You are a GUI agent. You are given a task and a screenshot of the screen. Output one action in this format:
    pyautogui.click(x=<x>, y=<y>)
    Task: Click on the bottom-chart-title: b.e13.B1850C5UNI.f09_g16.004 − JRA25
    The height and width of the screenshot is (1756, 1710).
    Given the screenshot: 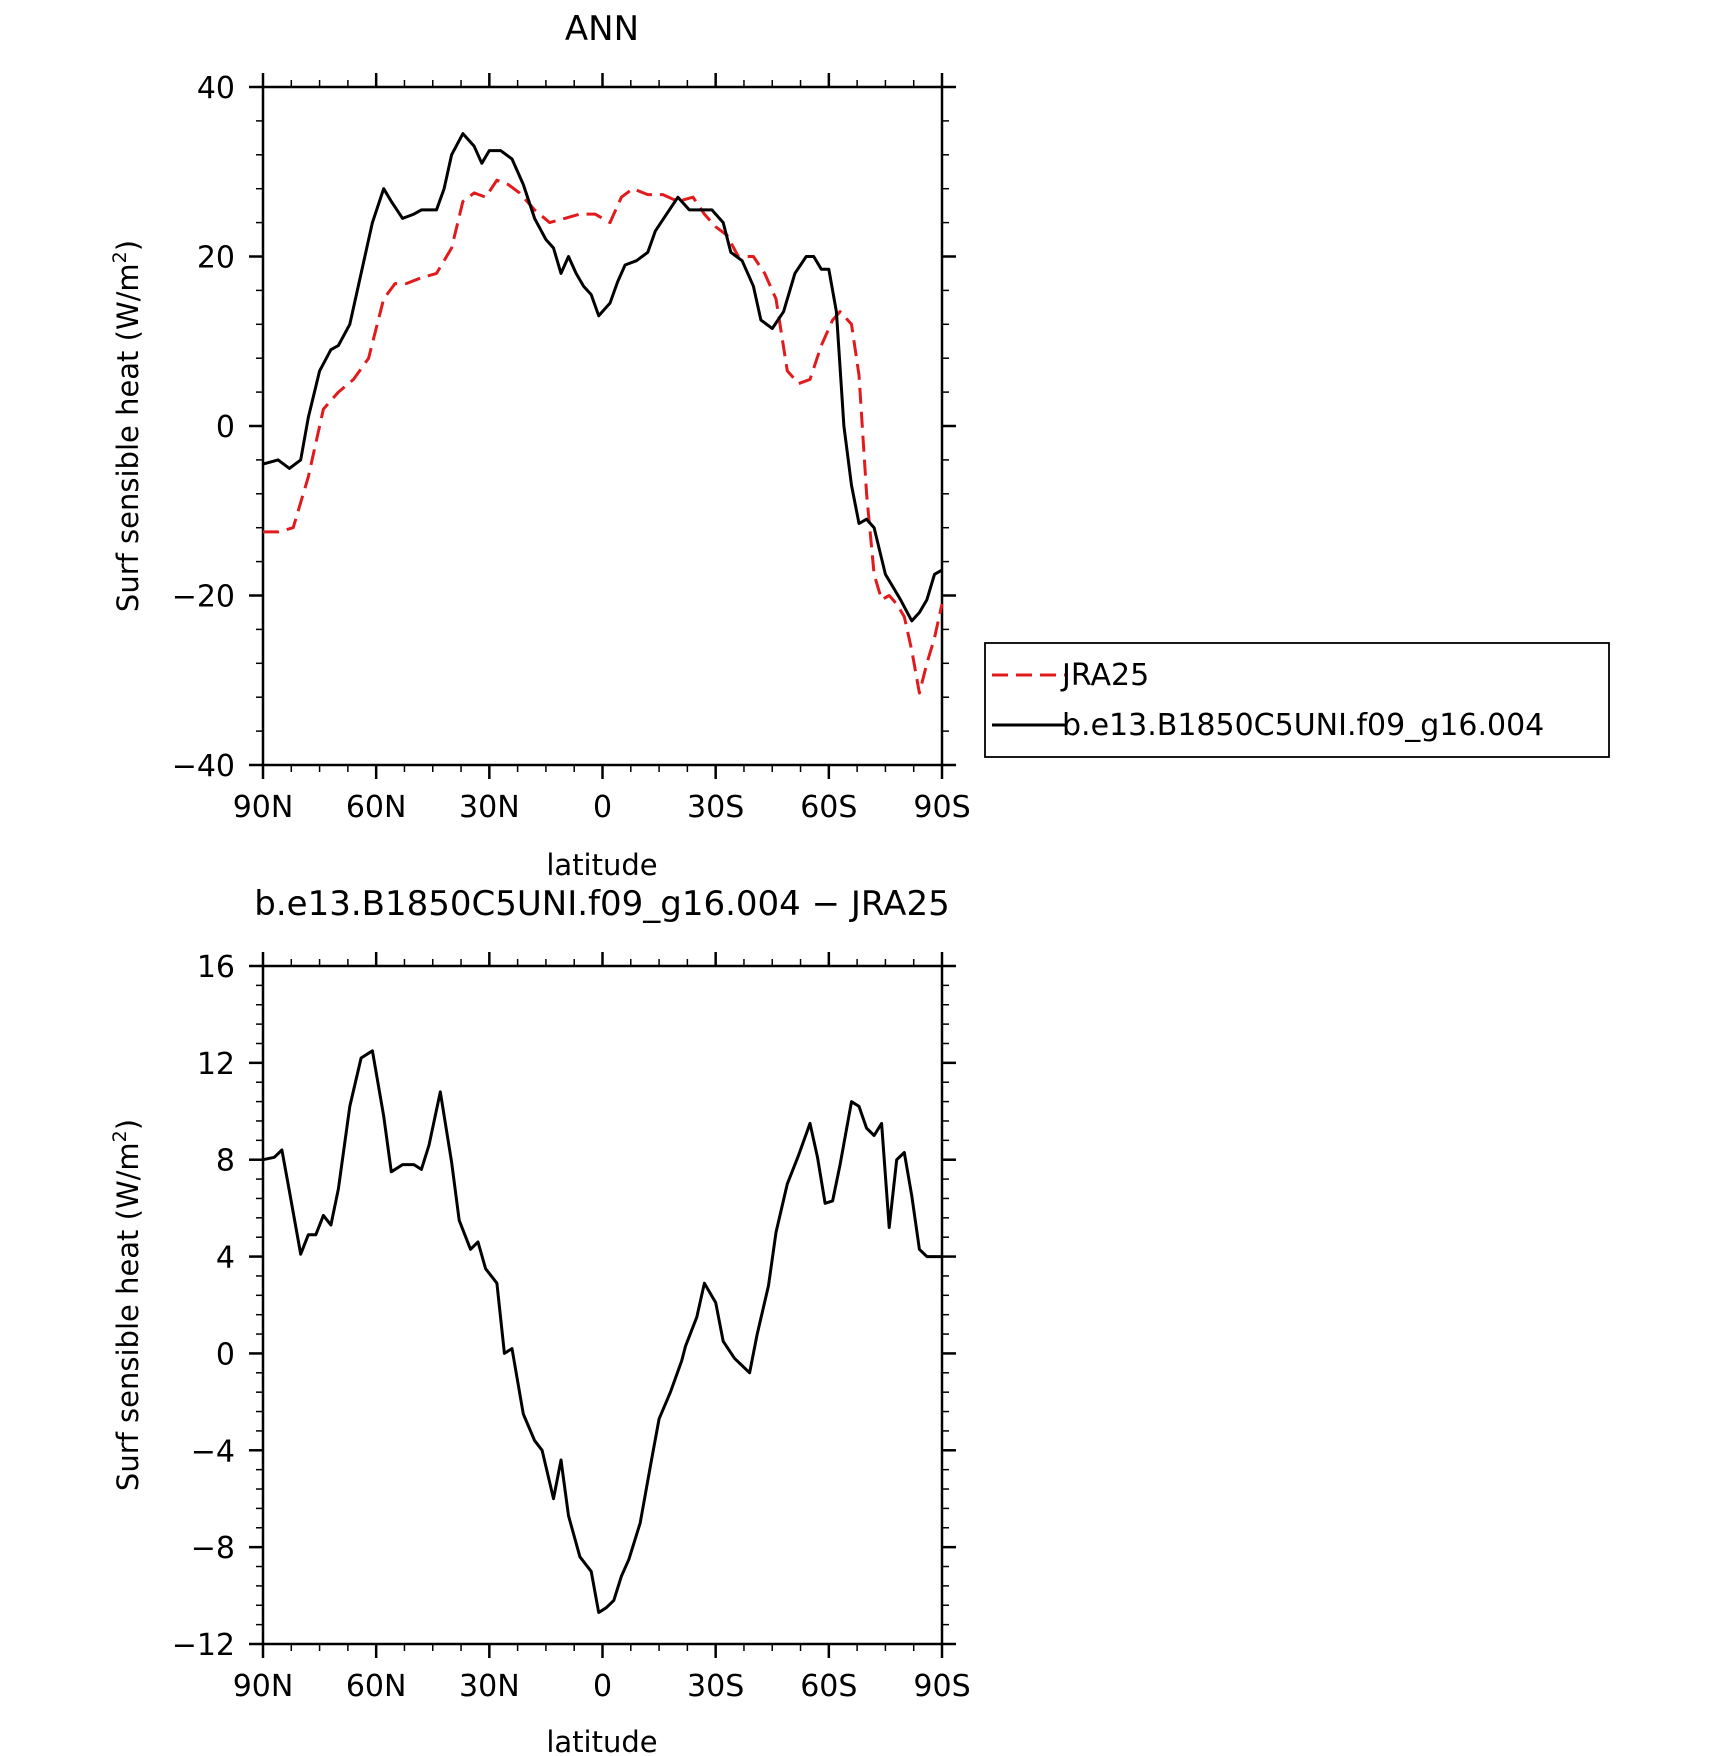 What is the action you would take?
    pyautogui.click(x=601, y=904)
    